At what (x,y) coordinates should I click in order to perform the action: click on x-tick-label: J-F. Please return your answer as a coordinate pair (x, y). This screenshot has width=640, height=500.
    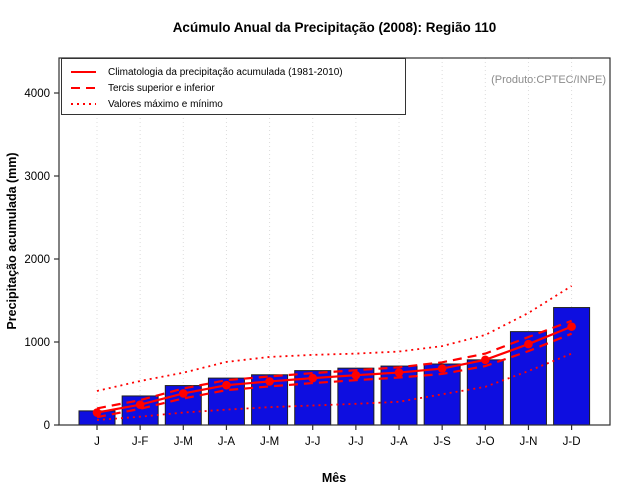
    Looking at the image, I should click on (140, 442).